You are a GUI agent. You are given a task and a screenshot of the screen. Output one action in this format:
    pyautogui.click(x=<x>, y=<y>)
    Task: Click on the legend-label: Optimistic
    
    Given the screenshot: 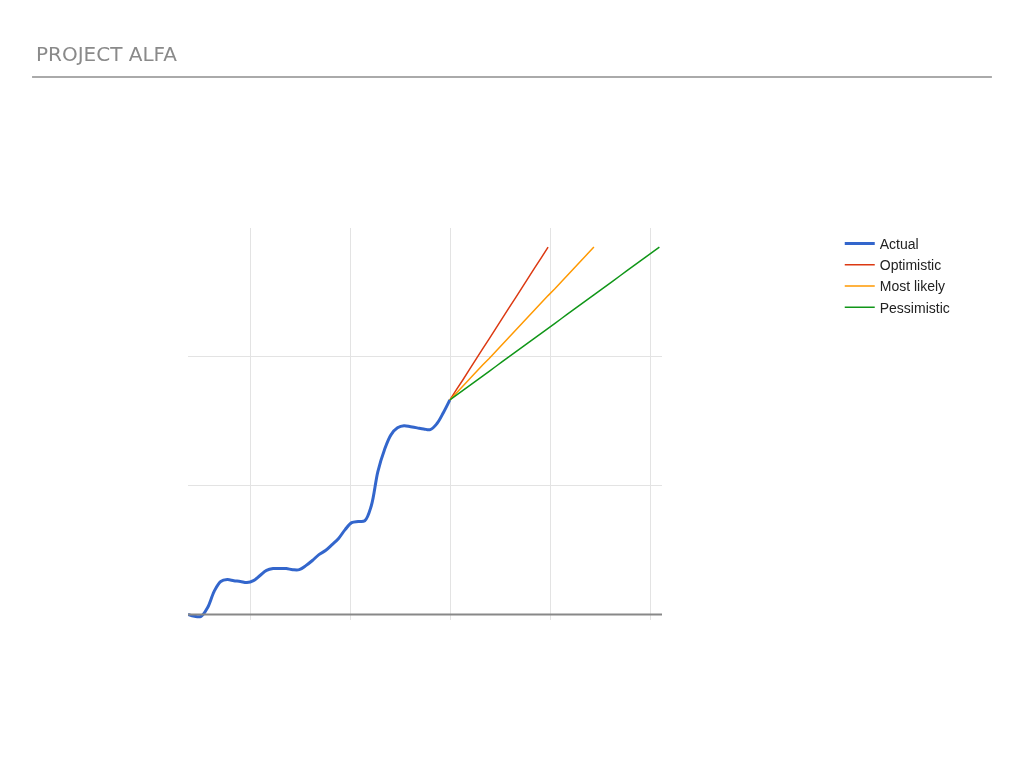 What is the action you would take?
    pyautogui.click(x=910, y=265)
    